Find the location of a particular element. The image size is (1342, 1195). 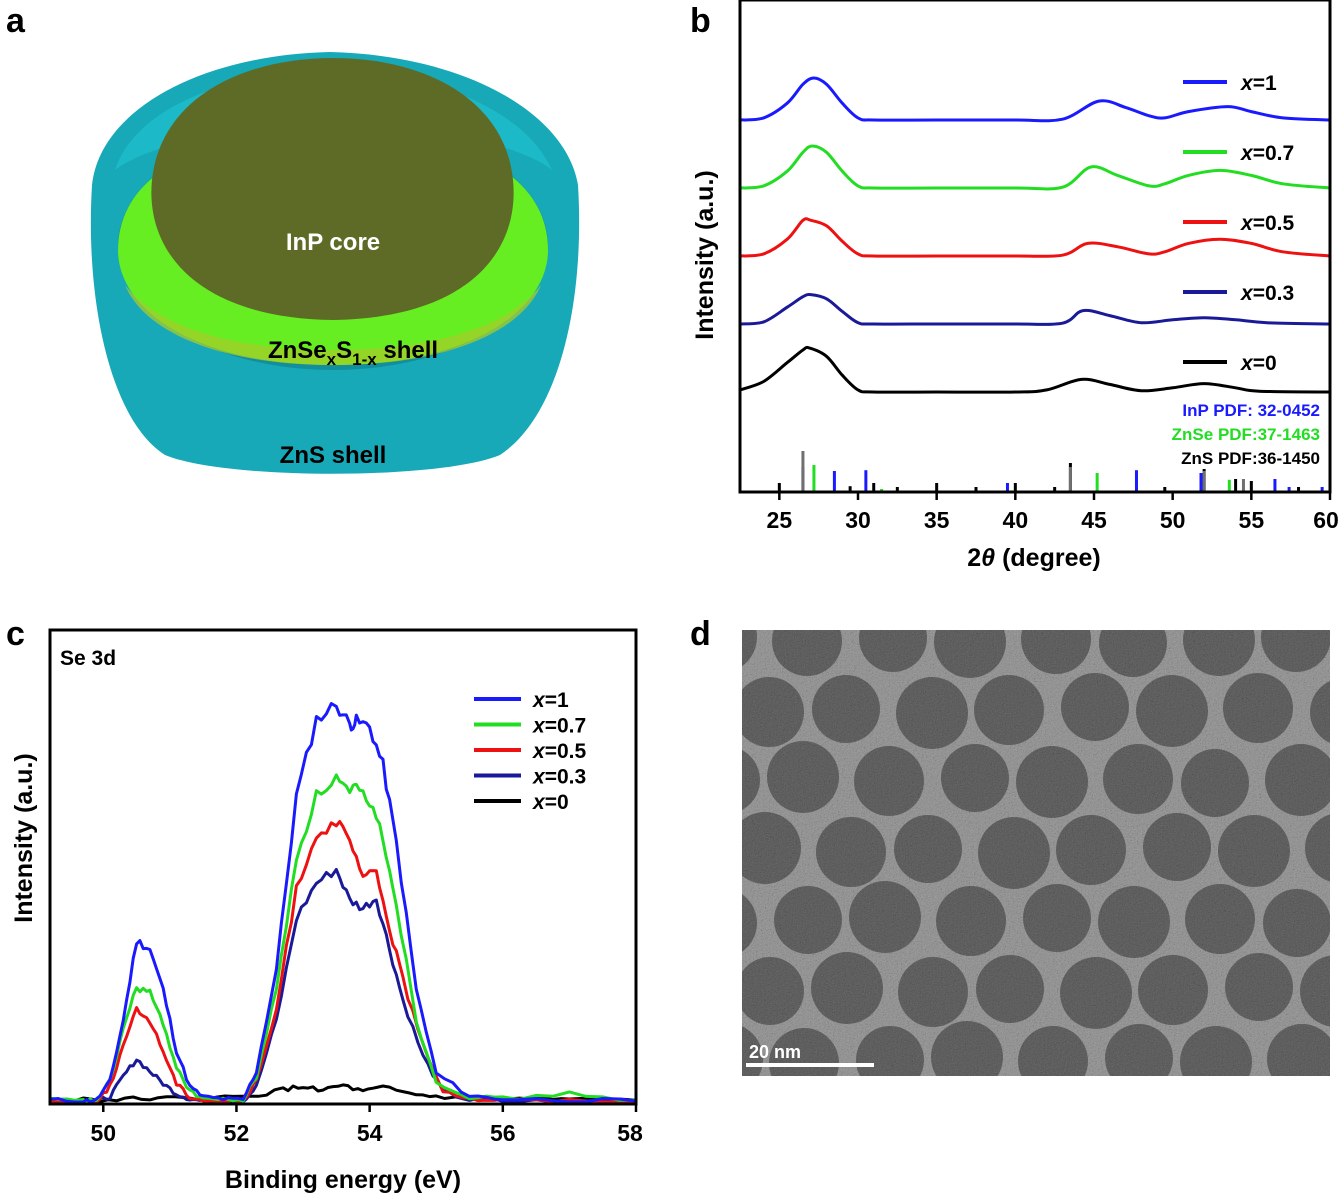

xps-tick-label-4: 58 is located at coordinates (630, 1133).